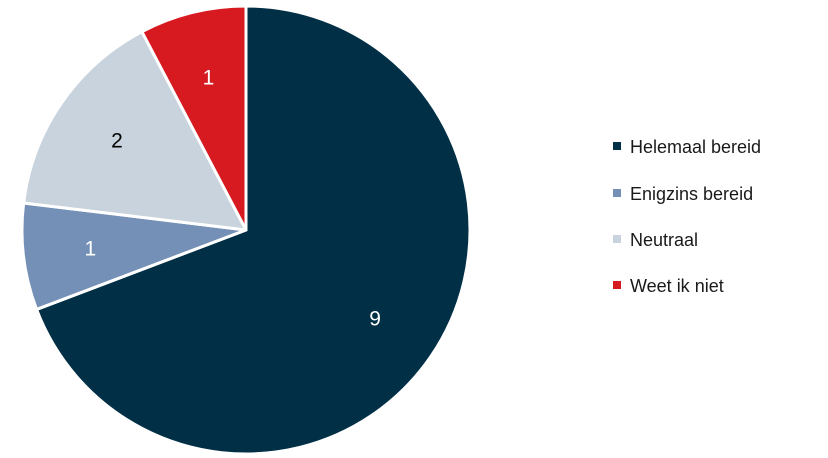 Image resolution: width=828 pixels, height=458 pixels. I want to click on pie-slice-enigzins-bereid, so click(134, 256).